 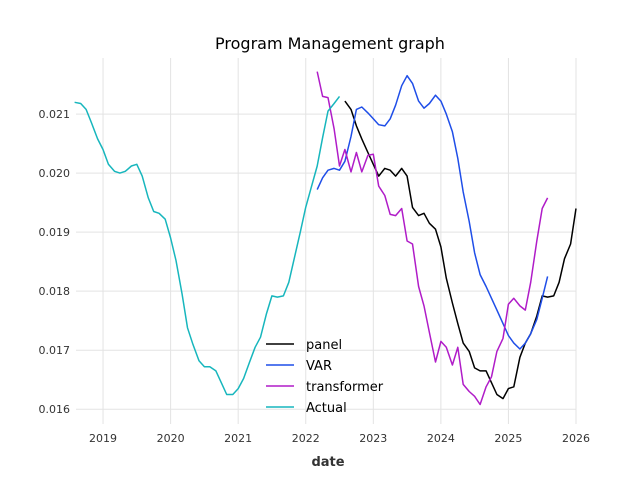 I want to click on x-axis: 2019 2020 2021 2022 2023 2024 2025 2026, so click(x=339, y=438).